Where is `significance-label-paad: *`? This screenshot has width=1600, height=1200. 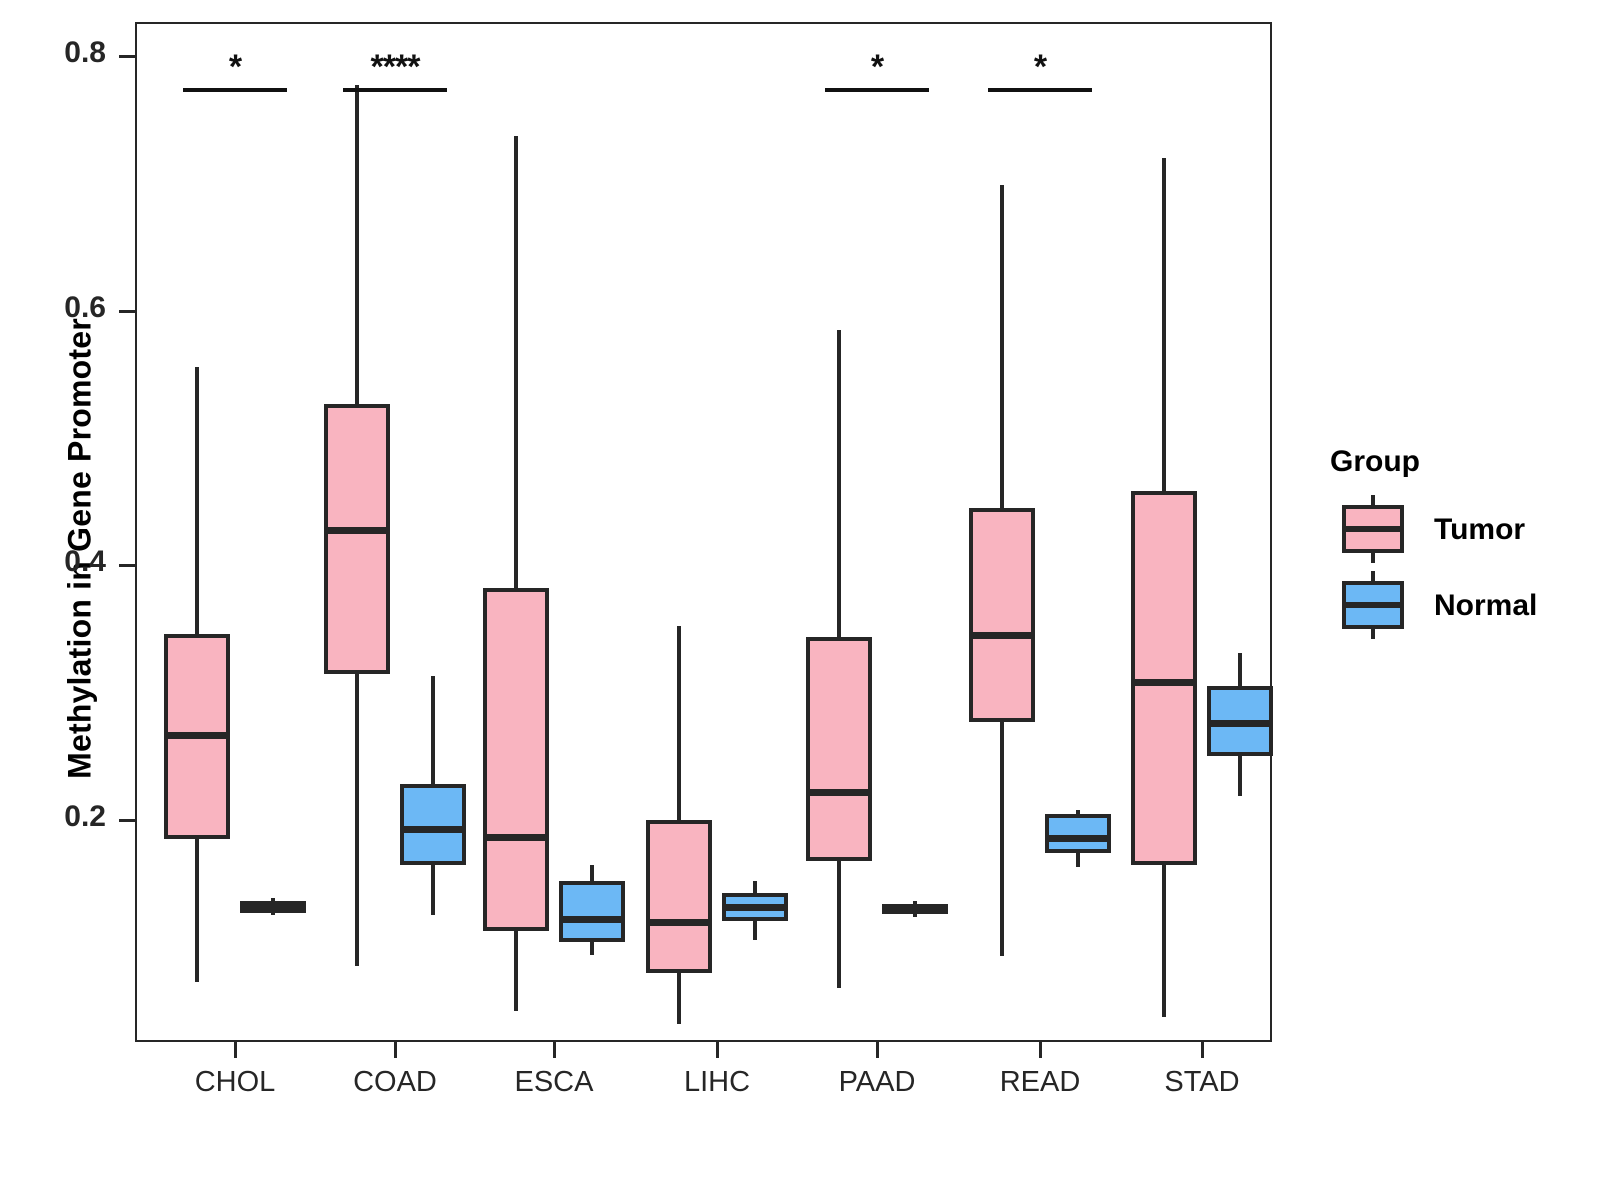
significance-label-paad: * is located at coordinates (877, 66).